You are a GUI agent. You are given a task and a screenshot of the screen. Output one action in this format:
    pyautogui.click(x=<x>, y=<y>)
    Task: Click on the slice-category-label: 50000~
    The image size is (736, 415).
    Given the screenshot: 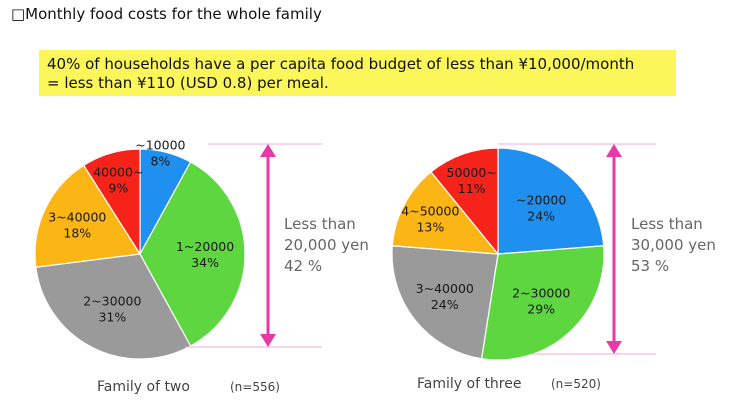 What is the action you would take?
    pyautogui.click(x=472, y=172)
    